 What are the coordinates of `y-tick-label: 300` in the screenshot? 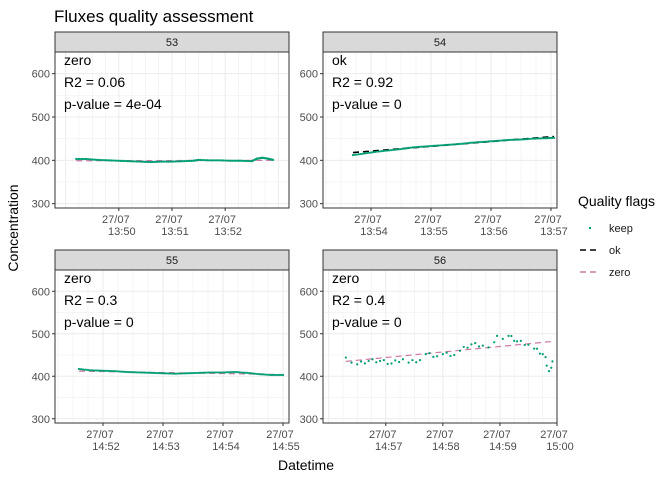 It's located at (41, 420).